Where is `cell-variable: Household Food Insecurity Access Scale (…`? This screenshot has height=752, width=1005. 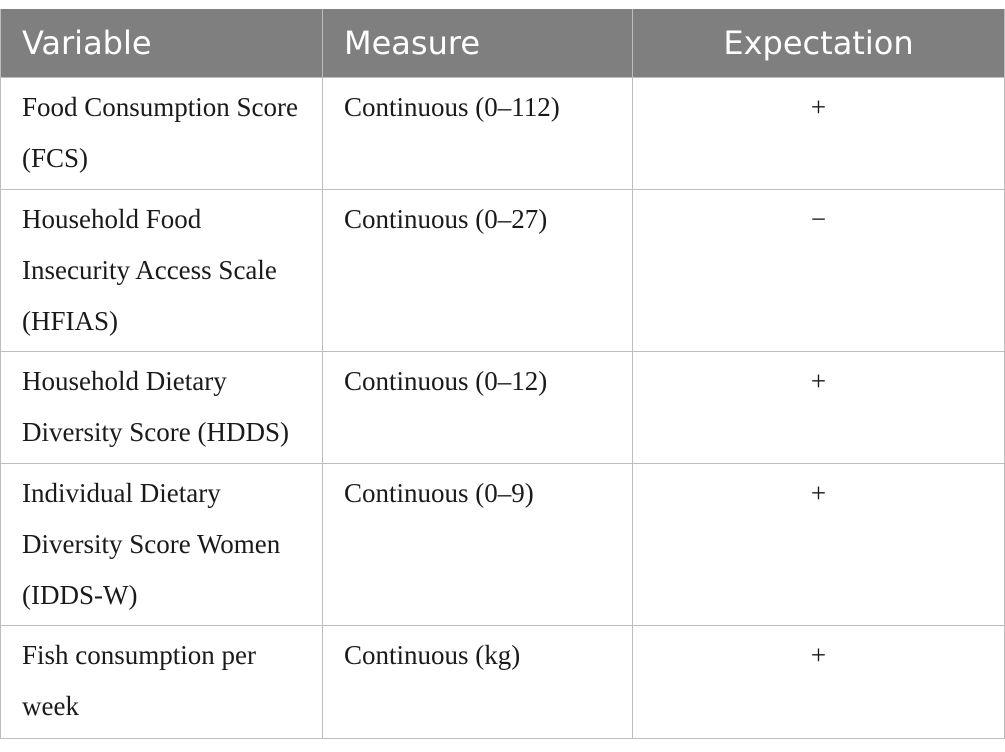
cell-variable: Household Food Insecurity Access Scale (… is located at coordinates (161, 270).